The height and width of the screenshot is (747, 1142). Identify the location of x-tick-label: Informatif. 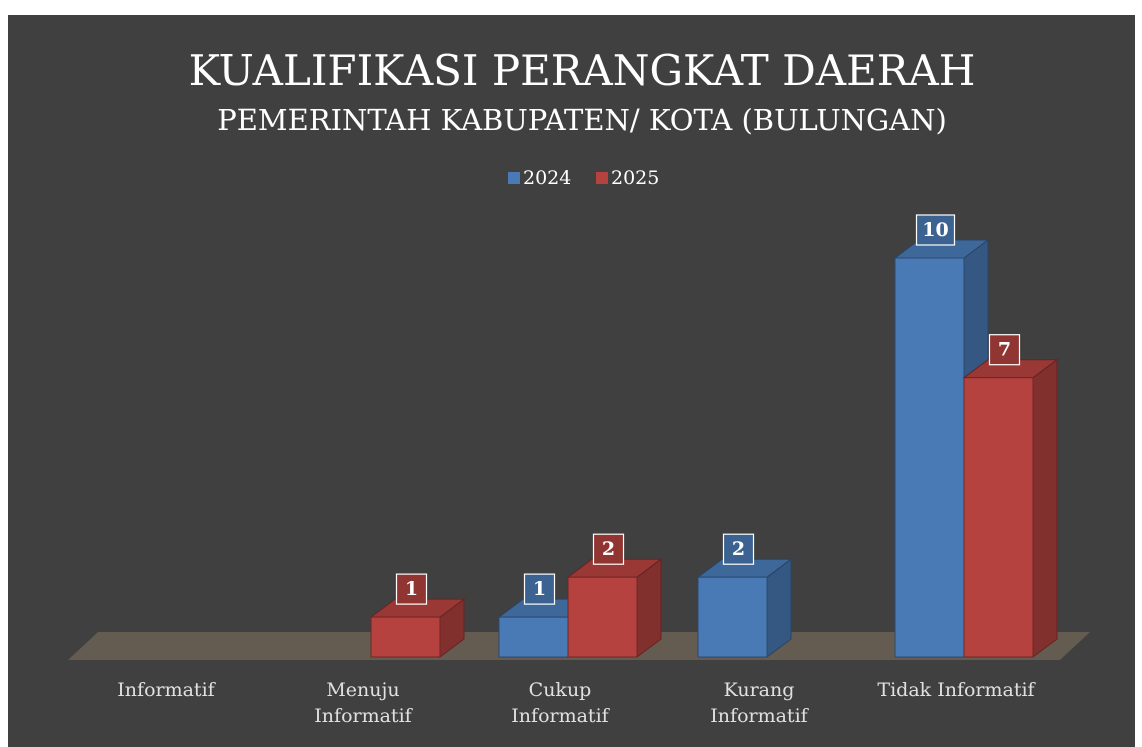
(166, 690).